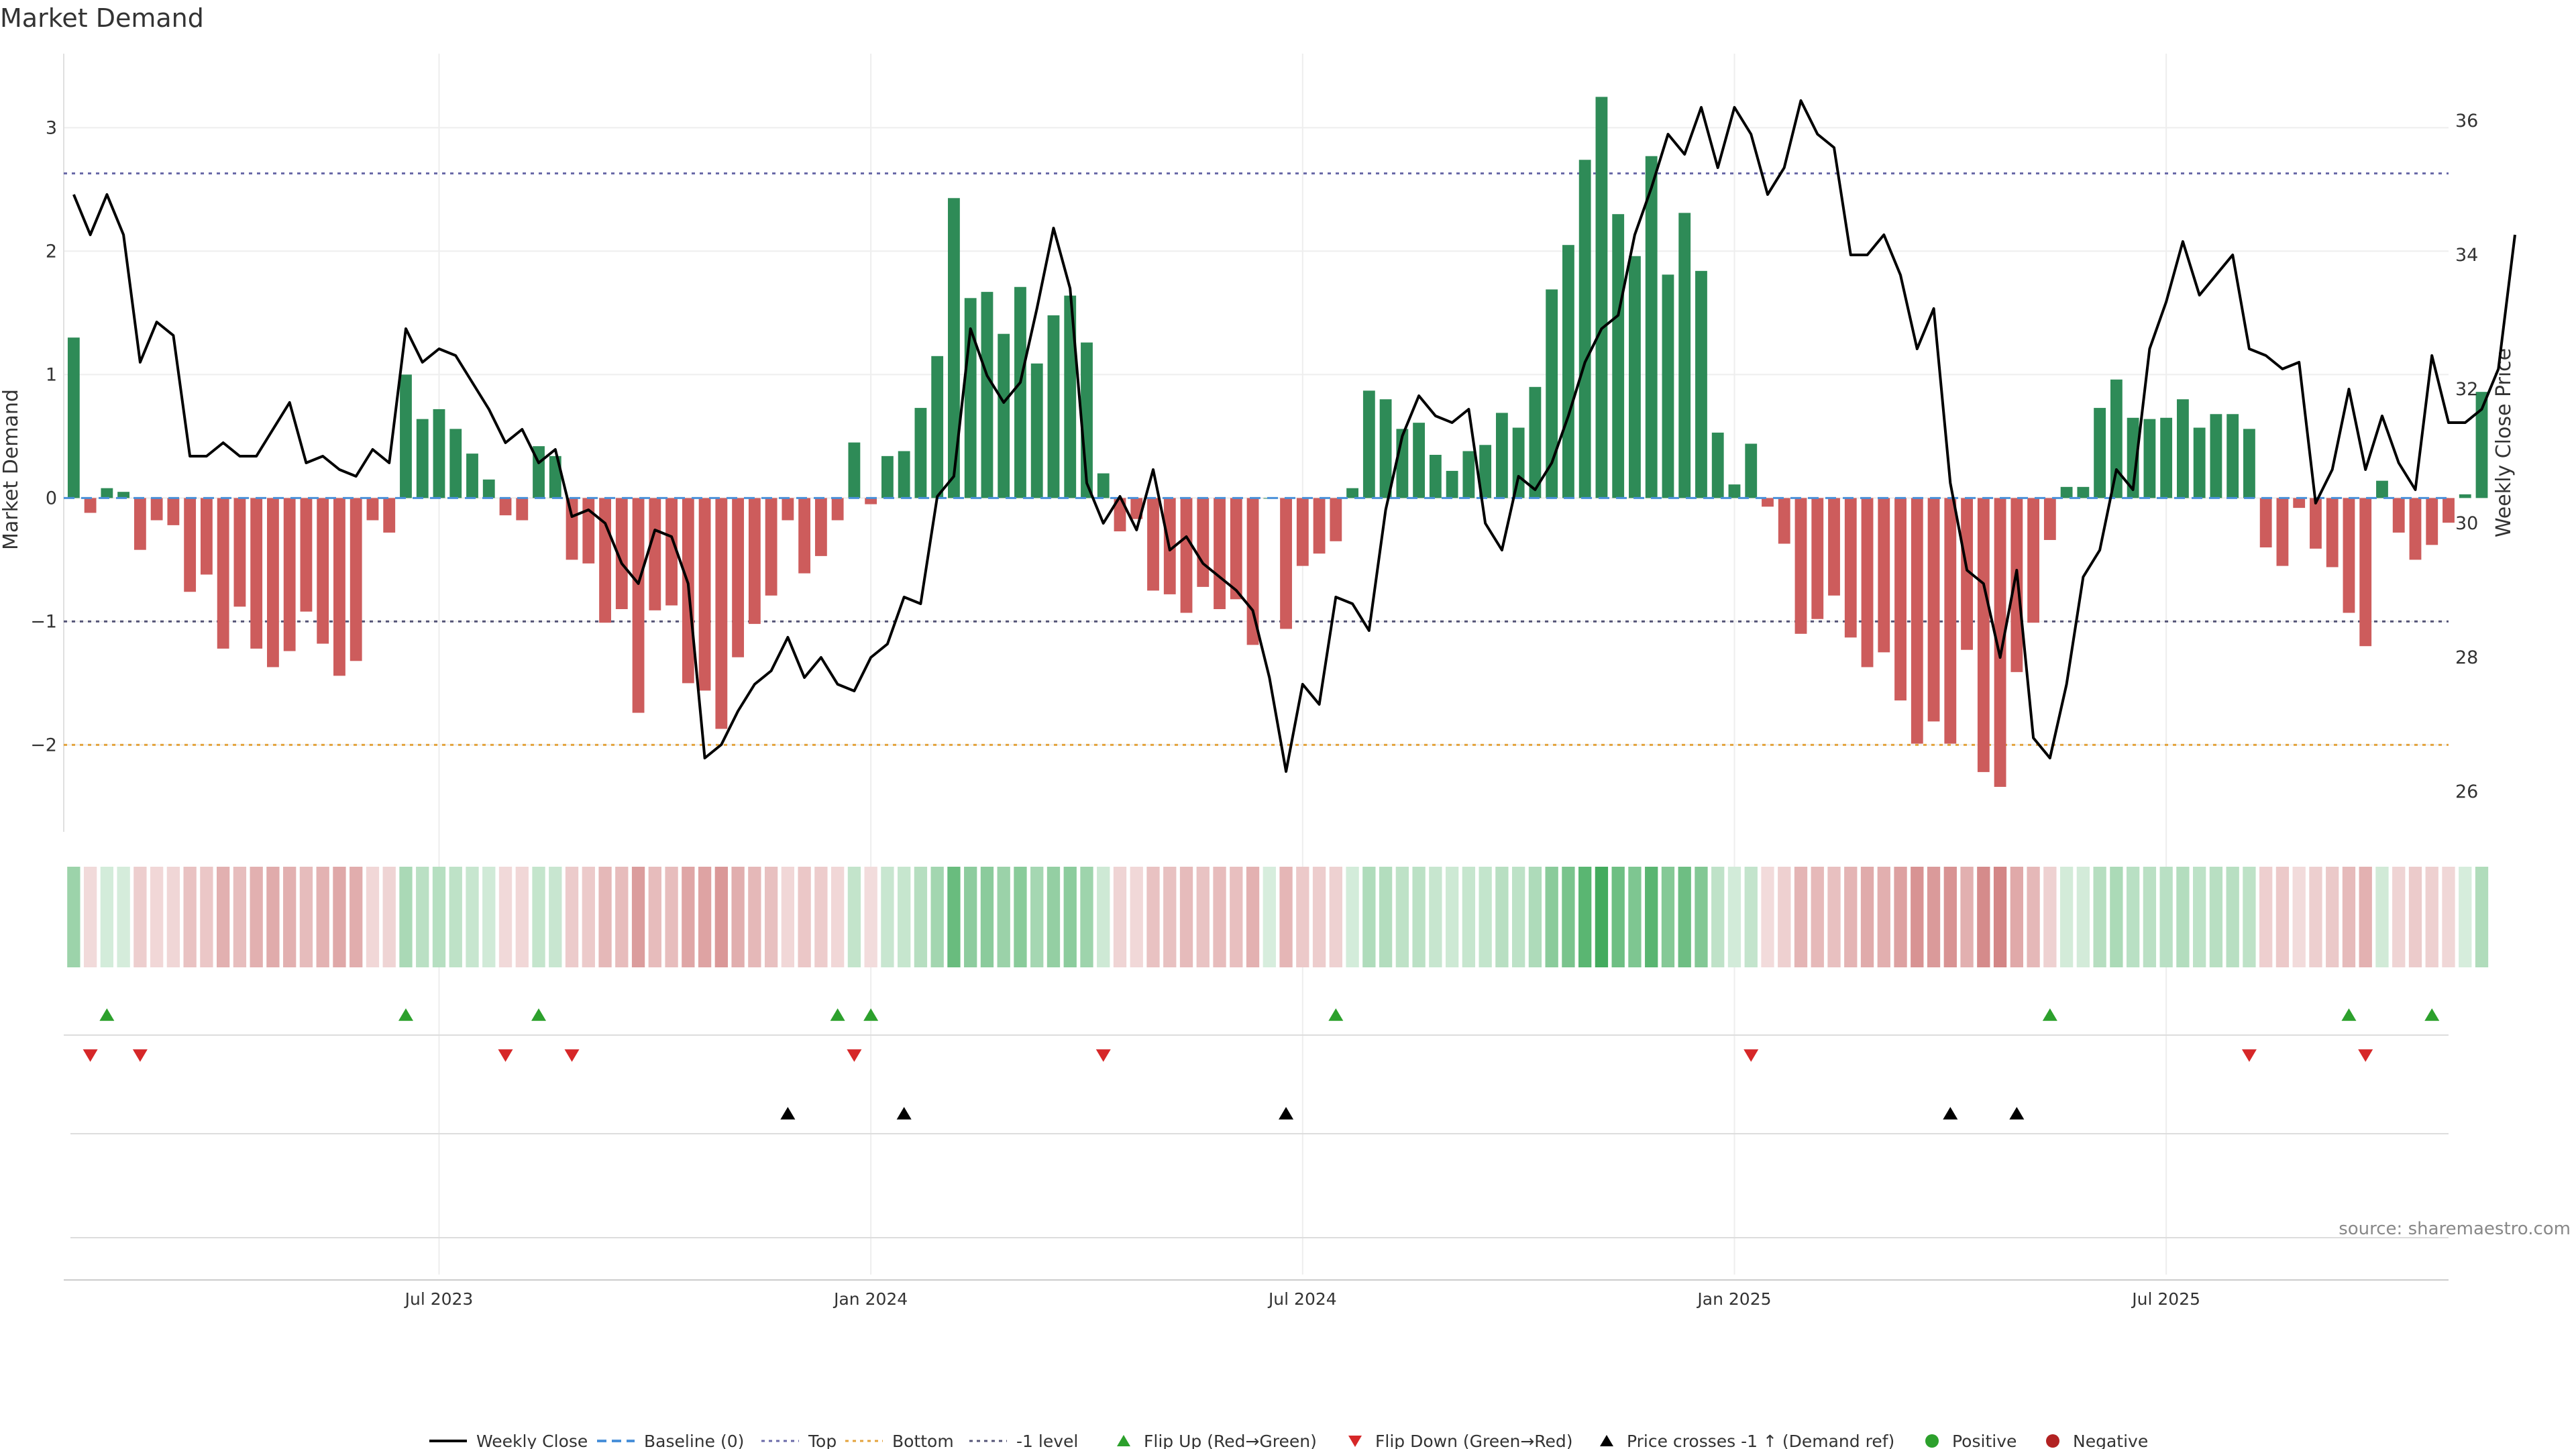  Describe the element at coordinates (1733, 1299) in the screenshot. I see `x-tick-label: Jan 2025` at that location.